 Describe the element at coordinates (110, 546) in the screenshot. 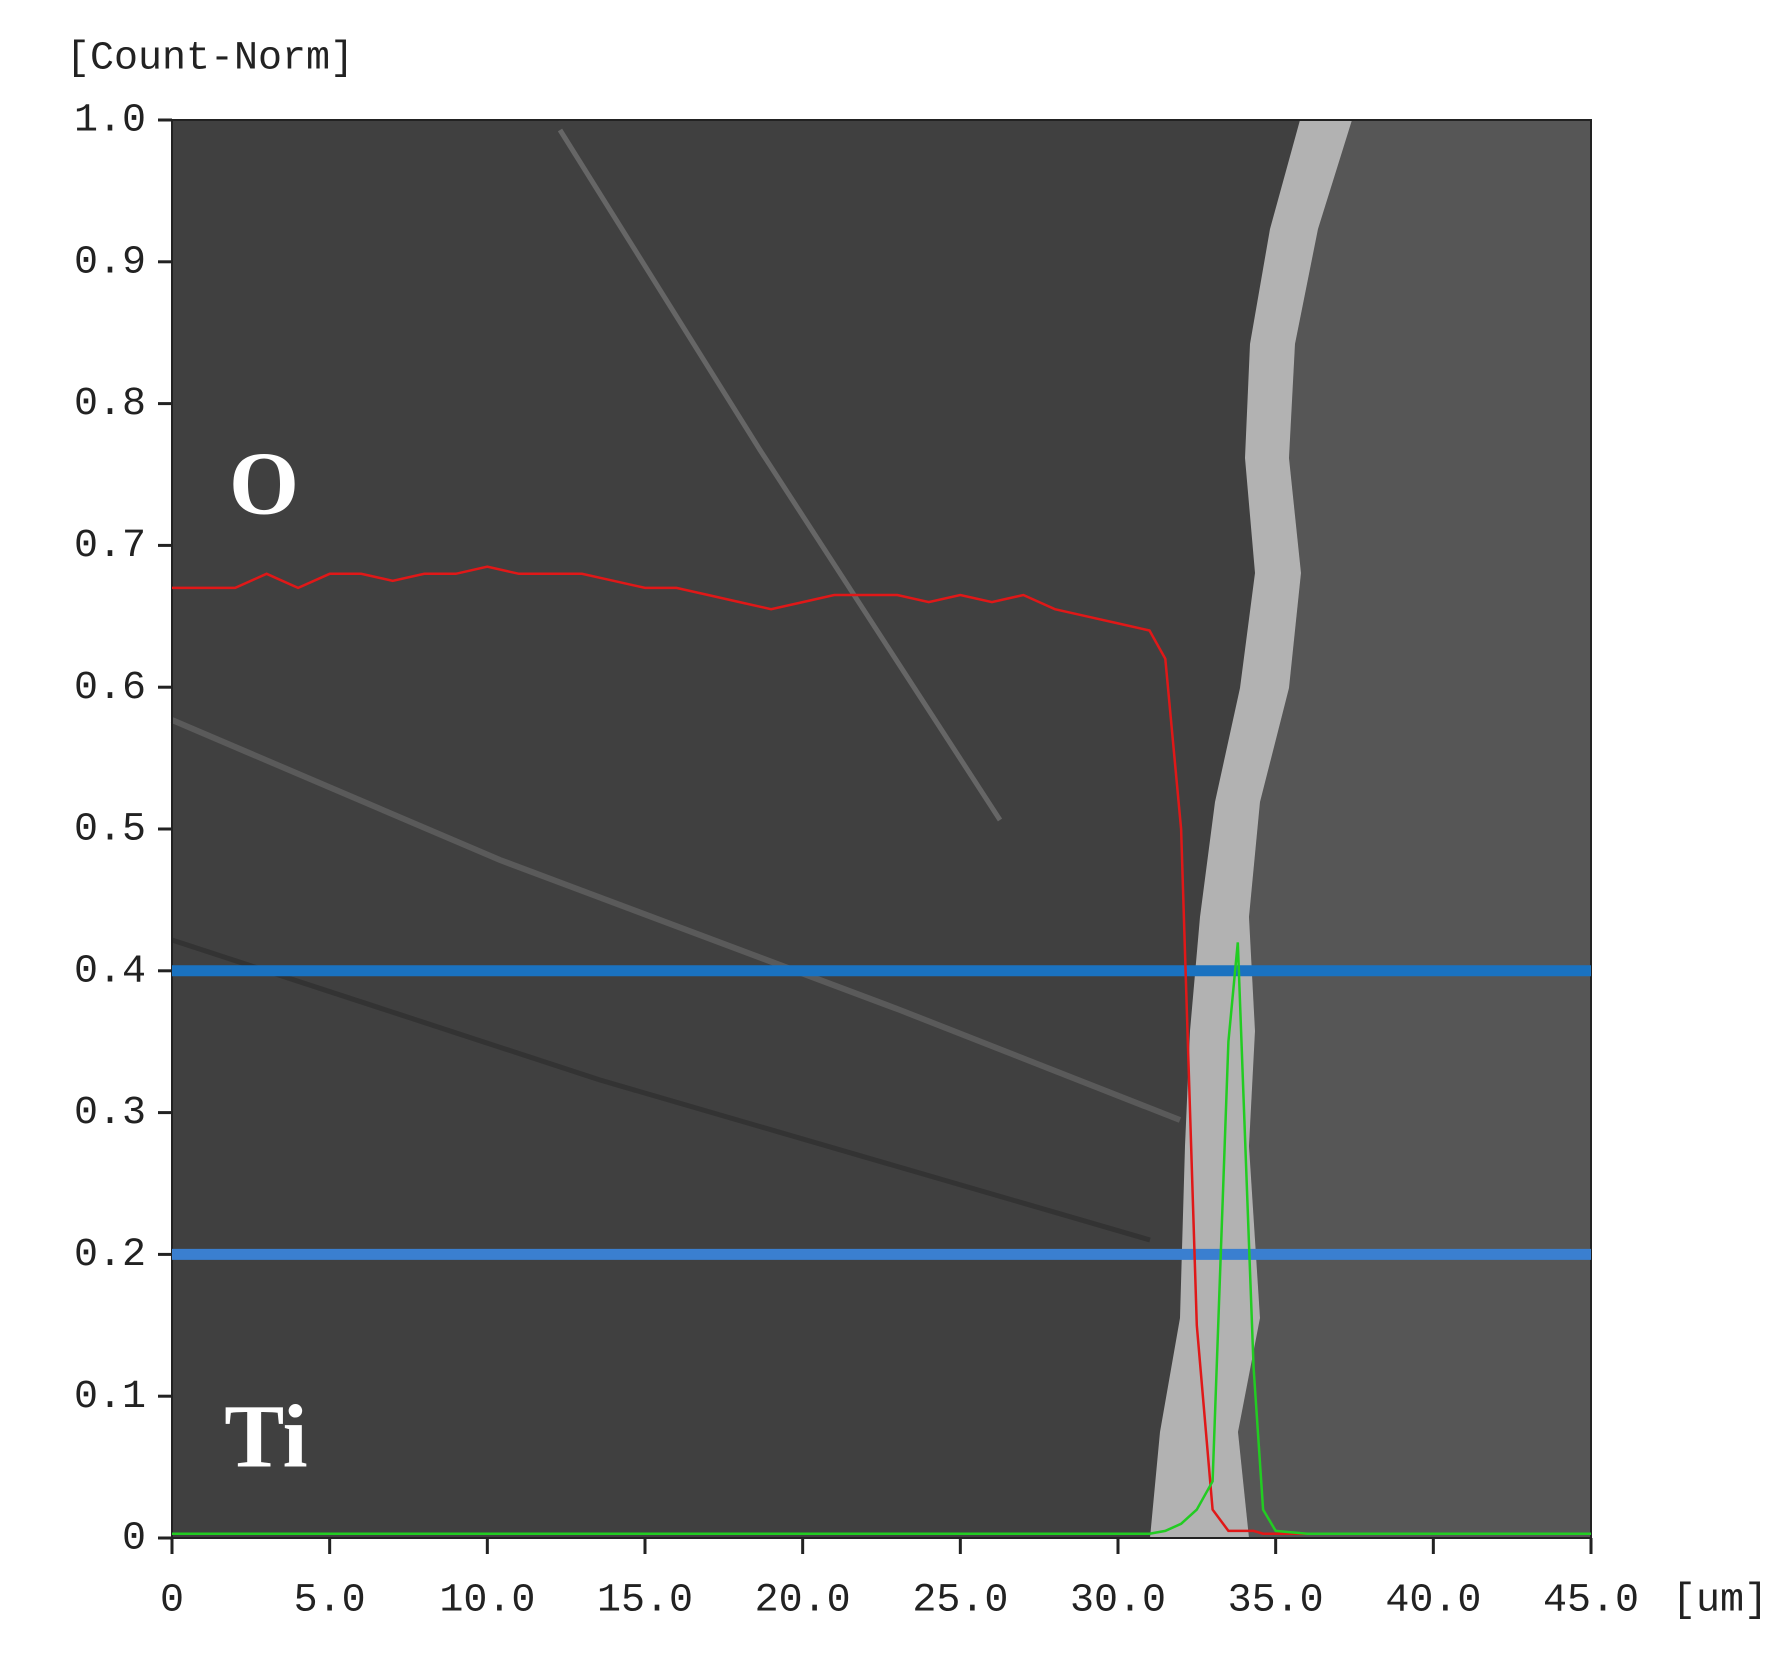

I see `y-tick-label: 0.7` at that location.